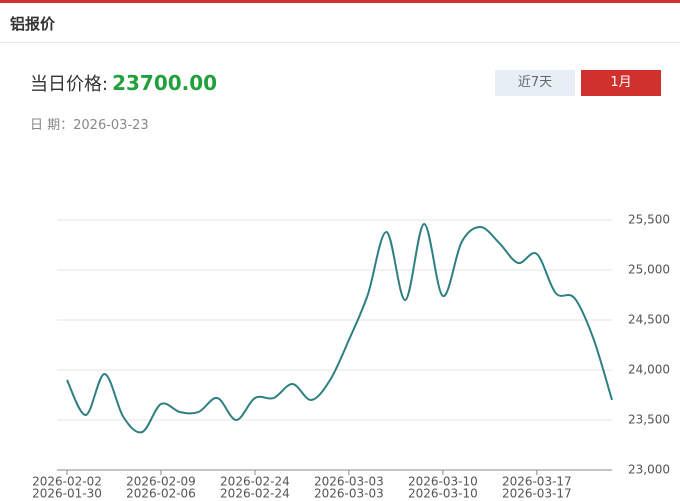  What do you see at coordinates (621, 83) in the screenshot?
I see `range-button: 1月` at bounding box center [621, 83].